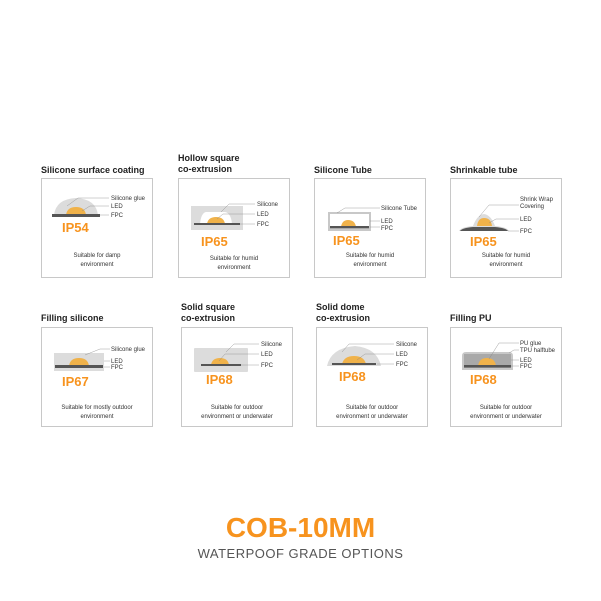 The height and width of the screenshot is (601, 601). What do you see at coordinates (72, 318) in the screenshot?
I see `option-title: Filling silicone` at bounding box center [72, 318].